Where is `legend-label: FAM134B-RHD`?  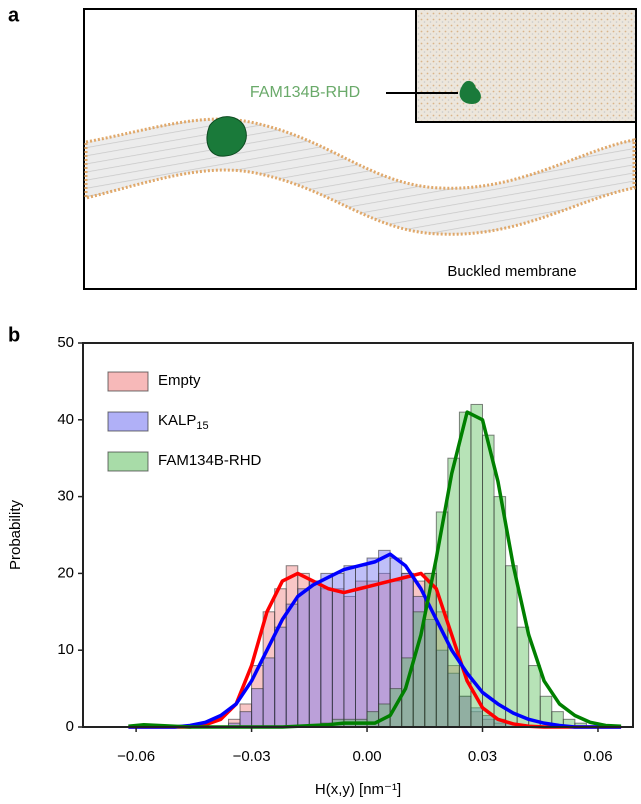 legend-label: FAM134B-RHD is located at coordinates (210, 460).